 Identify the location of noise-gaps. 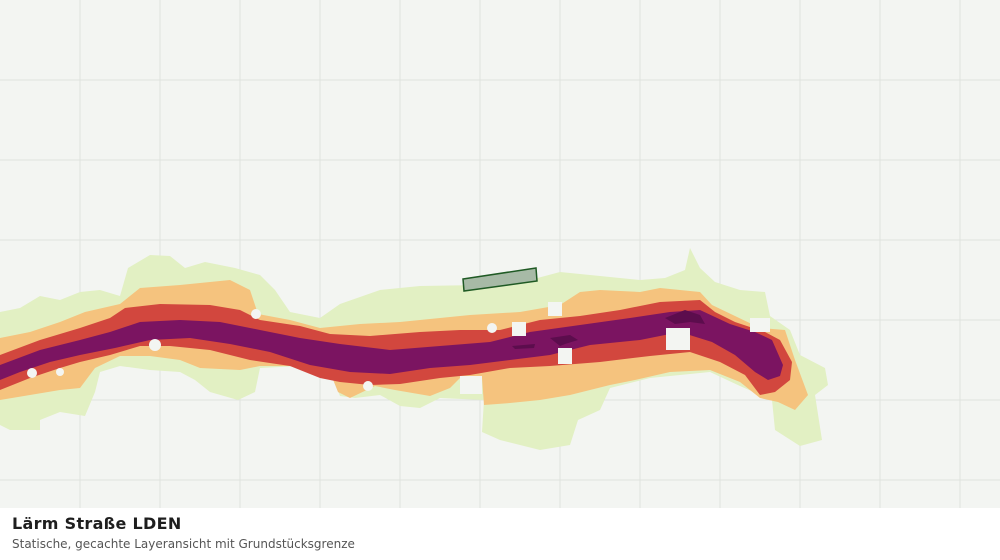
(398, 348).